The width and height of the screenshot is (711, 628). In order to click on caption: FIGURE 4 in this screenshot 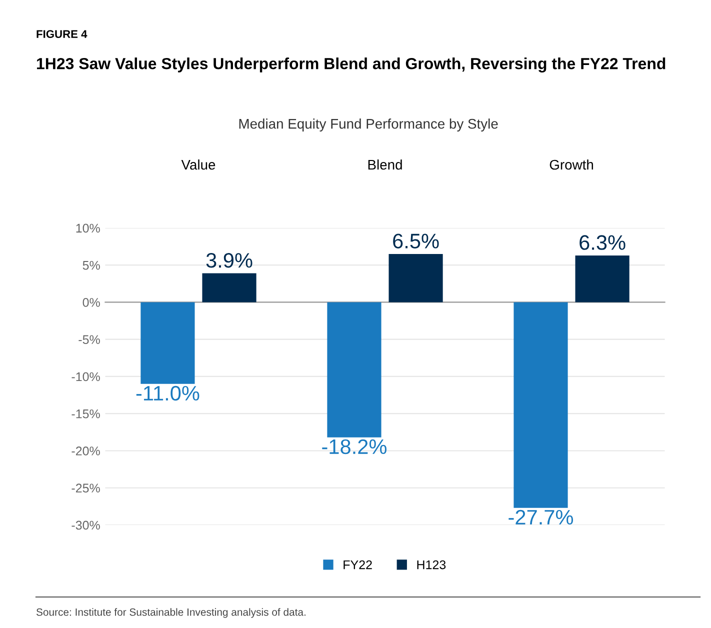, I will do `click(62, 34)`.